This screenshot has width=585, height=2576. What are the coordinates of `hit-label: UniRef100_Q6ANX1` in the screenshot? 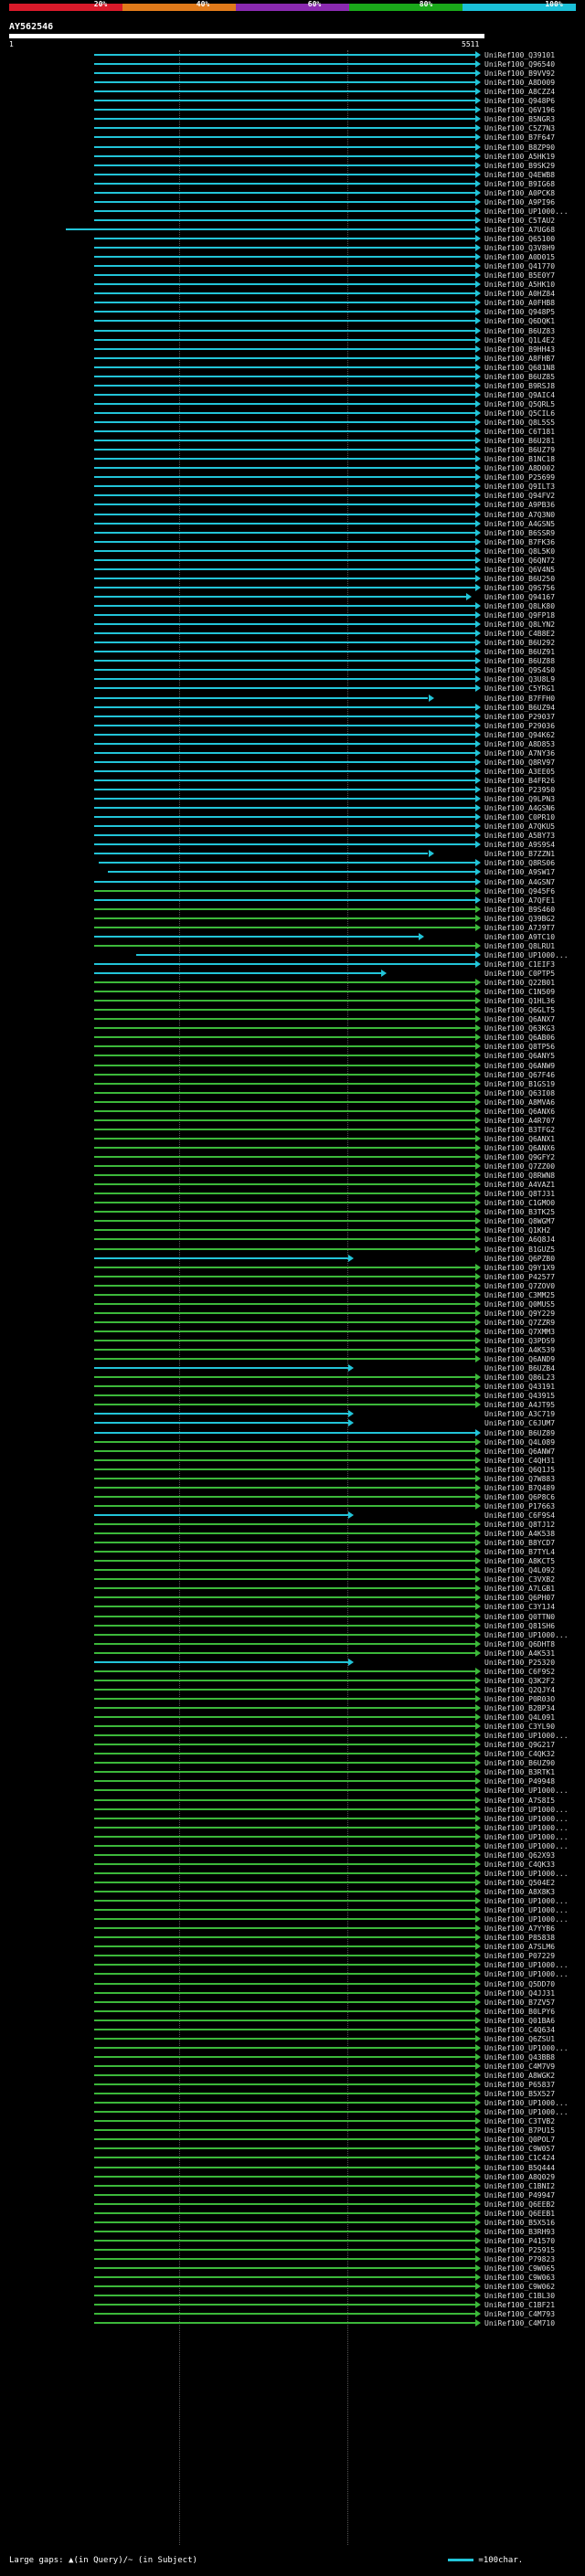 It's located at (520, 1138).